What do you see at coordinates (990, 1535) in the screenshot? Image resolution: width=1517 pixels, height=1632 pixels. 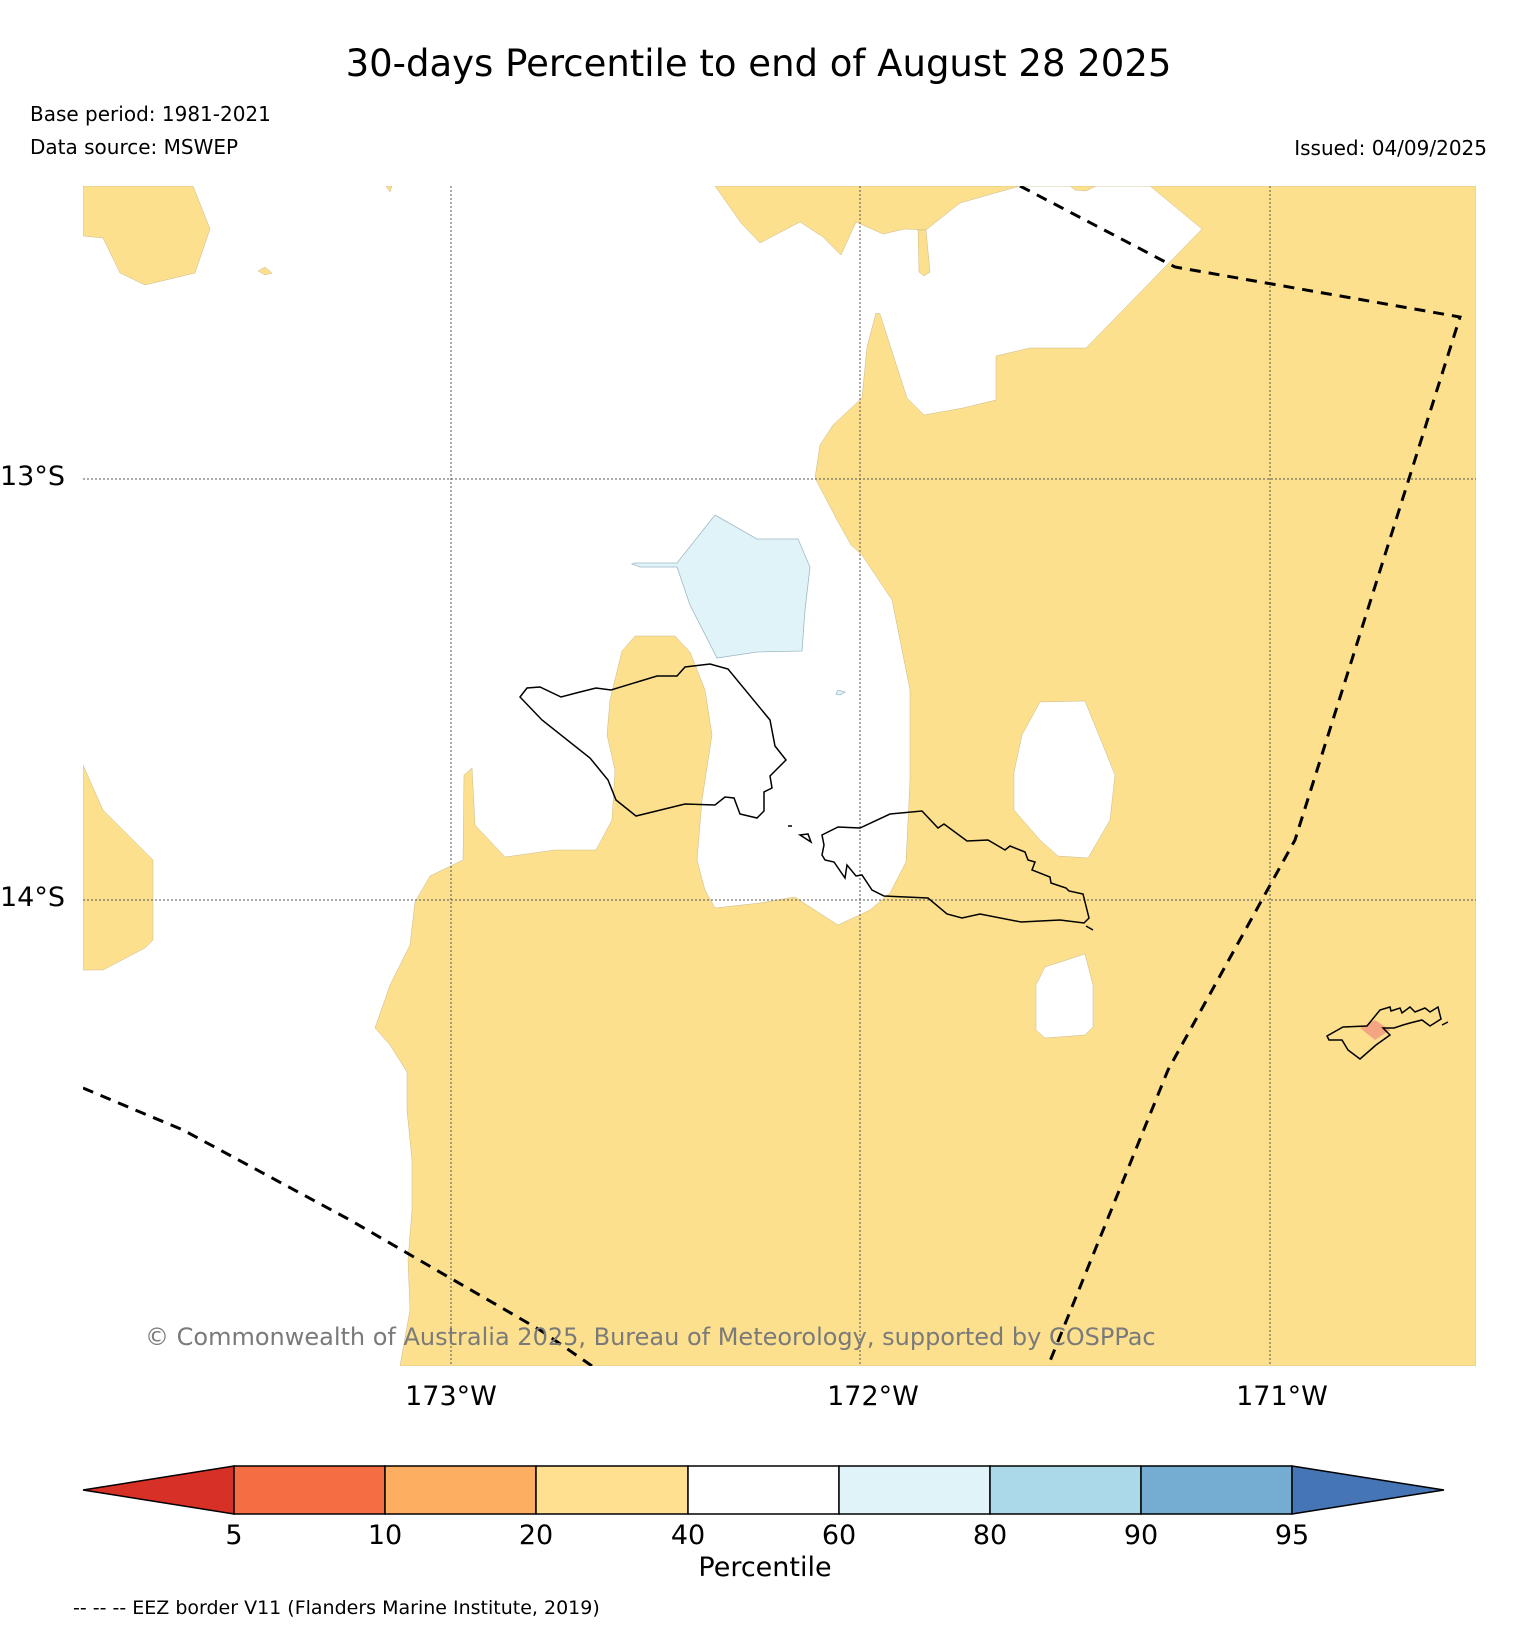 I see `colorbar-tick-80: 80` at bounding box center [990, 1535].